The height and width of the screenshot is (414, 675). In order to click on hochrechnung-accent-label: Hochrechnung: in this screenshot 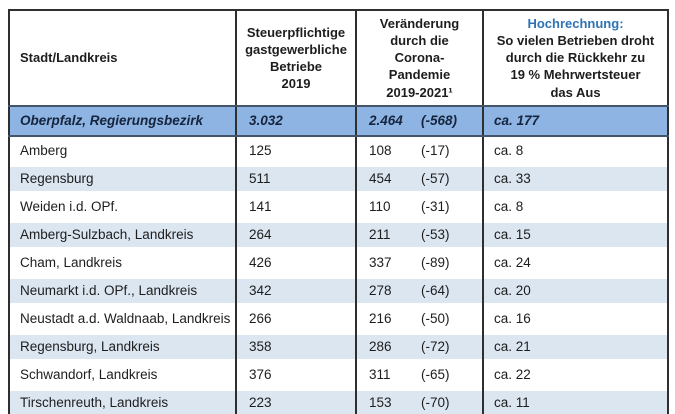, I will do `click(575, 23)`.